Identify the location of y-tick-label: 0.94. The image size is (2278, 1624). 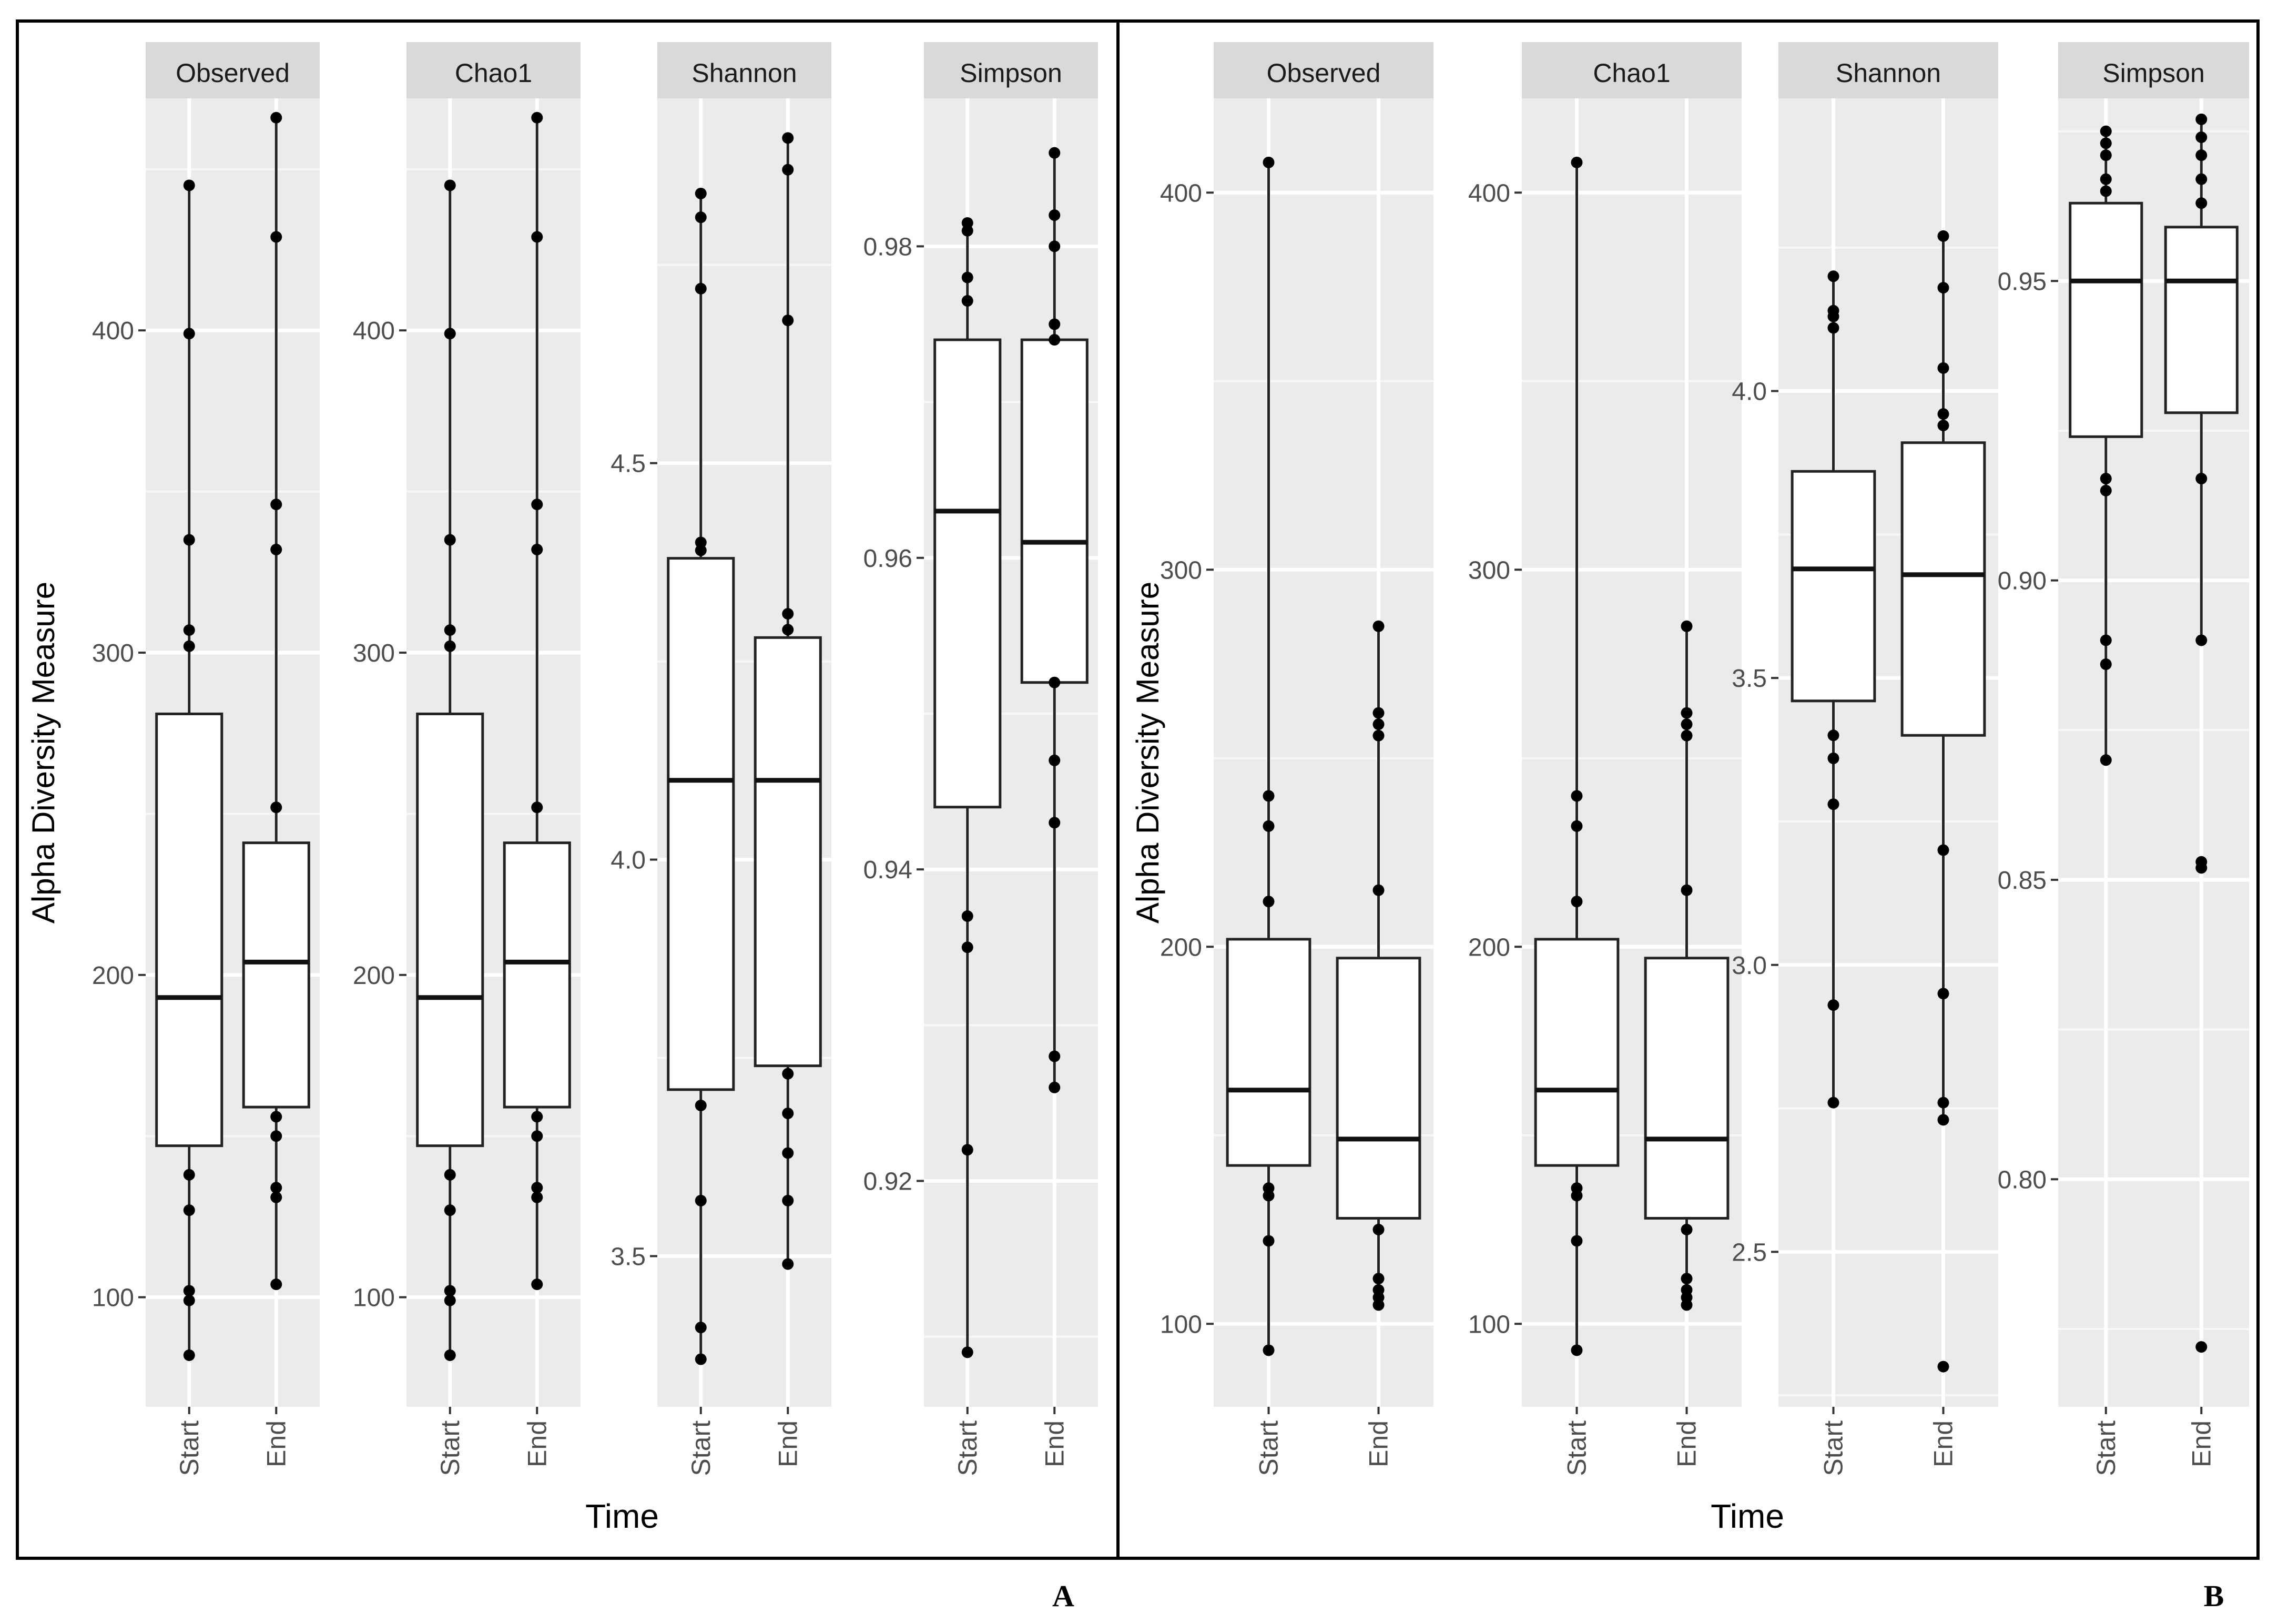
(887, 870).